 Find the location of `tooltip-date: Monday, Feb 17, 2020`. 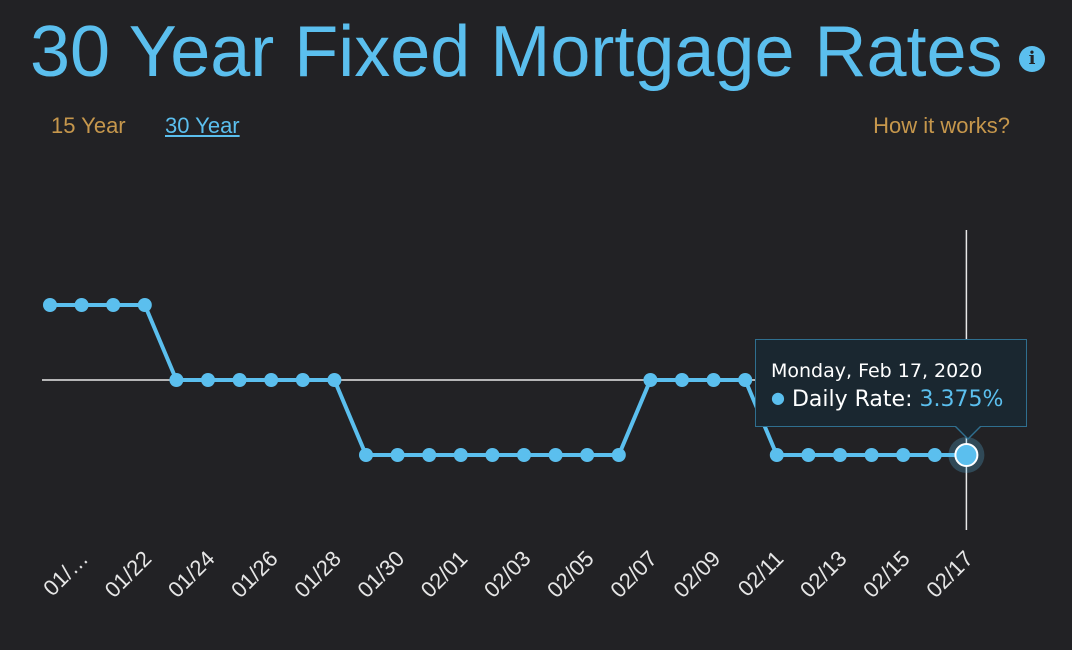

tooltip-date: Monday, Feb 17, 2020 is located at coordinates (877, 371).